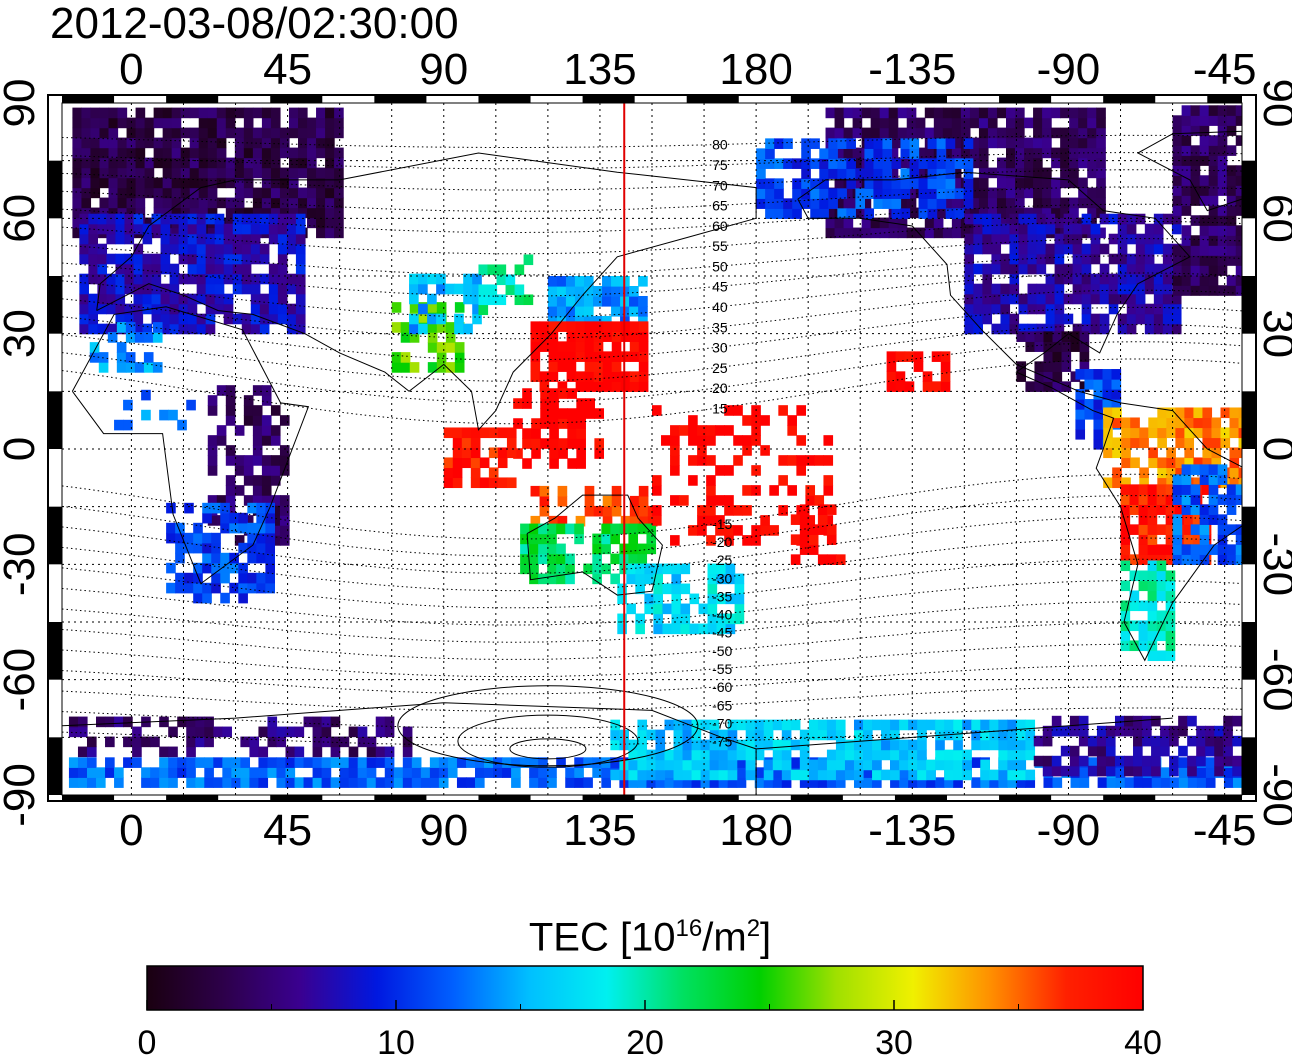 This screenshot has width=1292, height=1057. Describe the element at coordinates (1273, 680) in the screenshot. I see `right-latitude-label: -60` at that location.